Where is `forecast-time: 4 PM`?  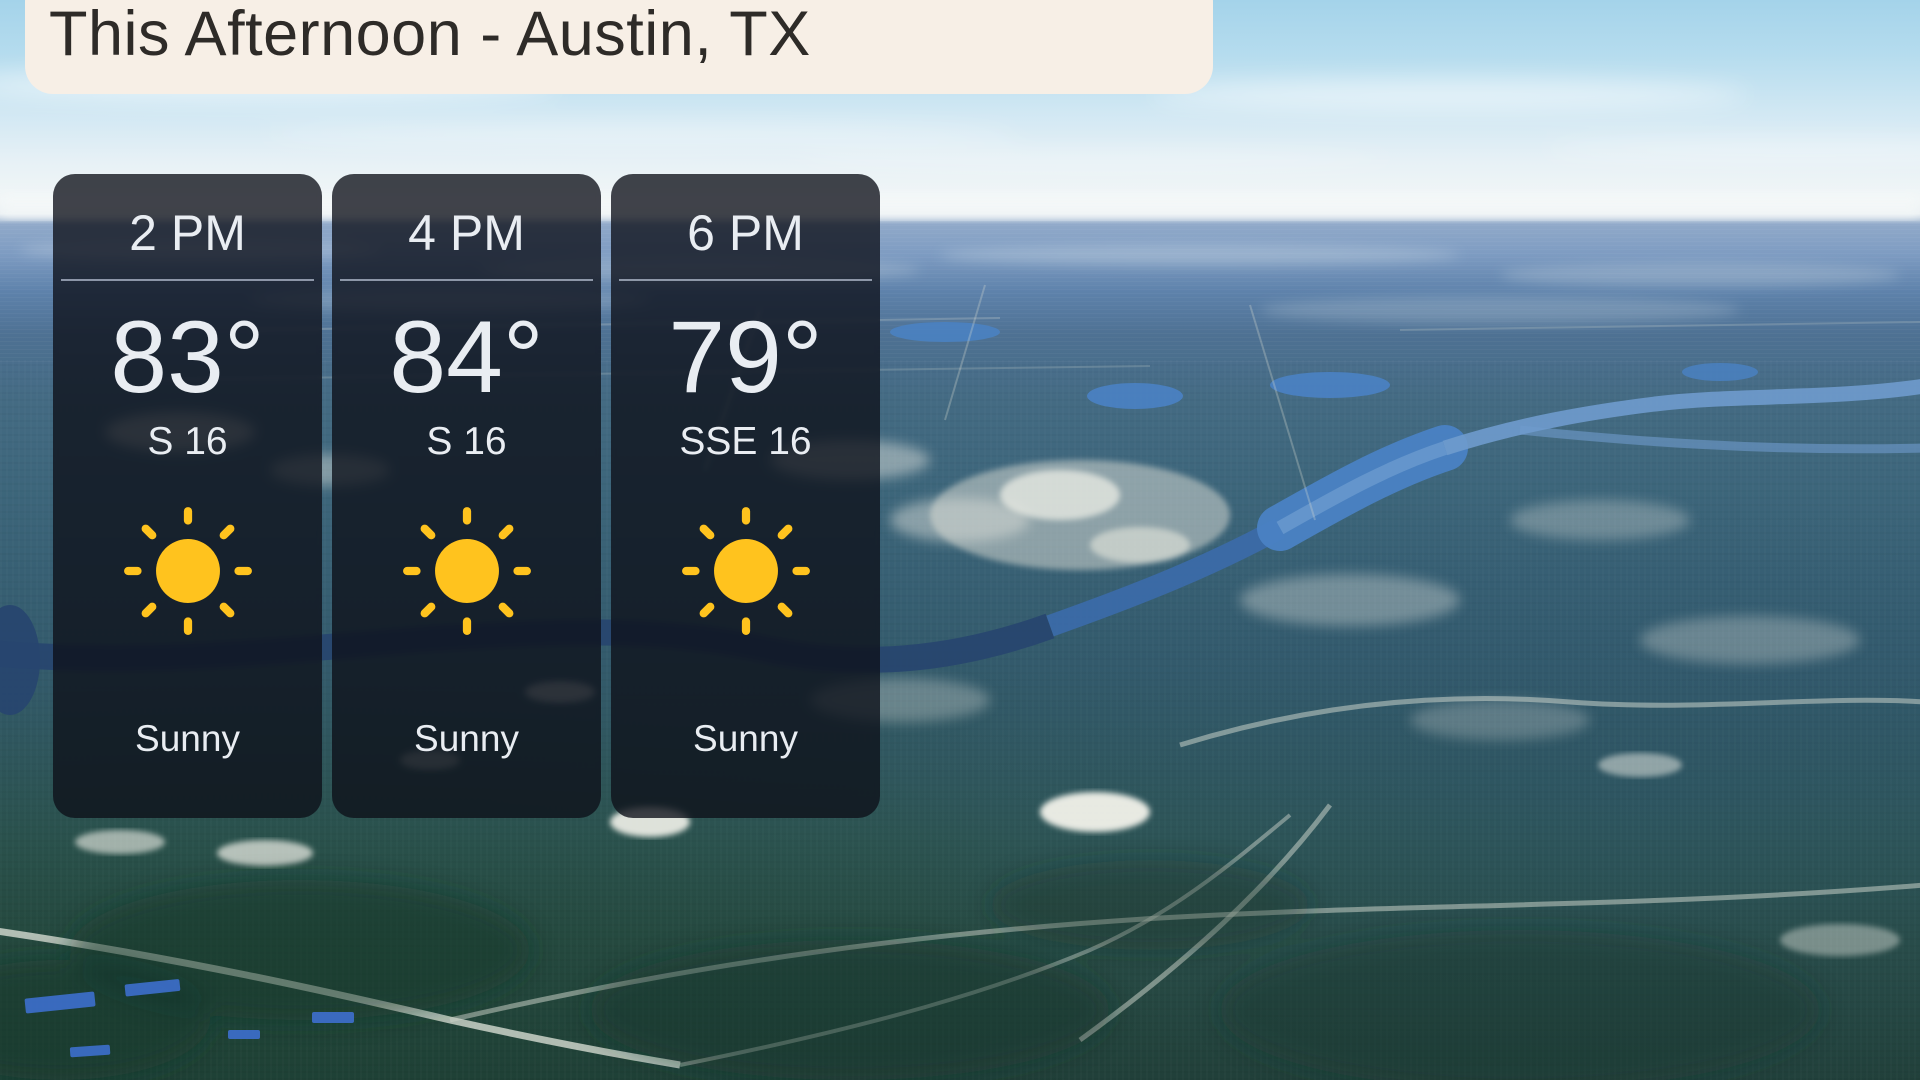 forecast-time: 4 PM is located at coordinates (466, 233).